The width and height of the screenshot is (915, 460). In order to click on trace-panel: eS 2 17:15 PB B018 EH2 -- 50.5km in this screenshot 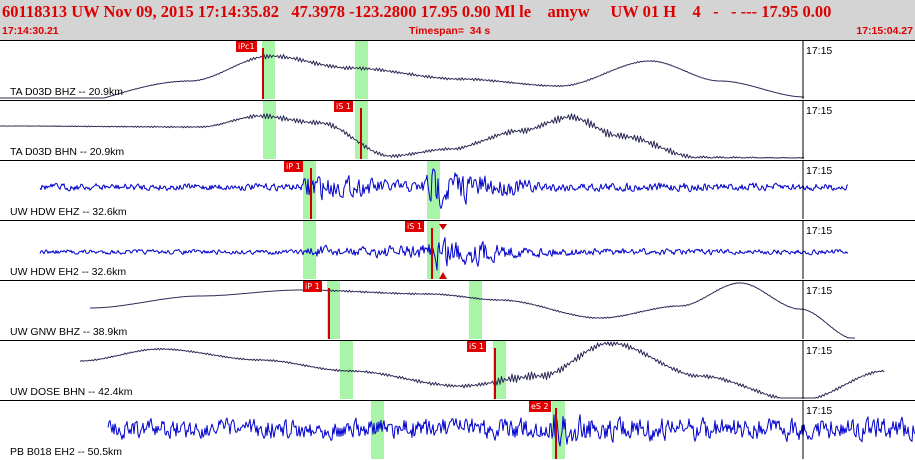, I will do `click(457, 429)`.